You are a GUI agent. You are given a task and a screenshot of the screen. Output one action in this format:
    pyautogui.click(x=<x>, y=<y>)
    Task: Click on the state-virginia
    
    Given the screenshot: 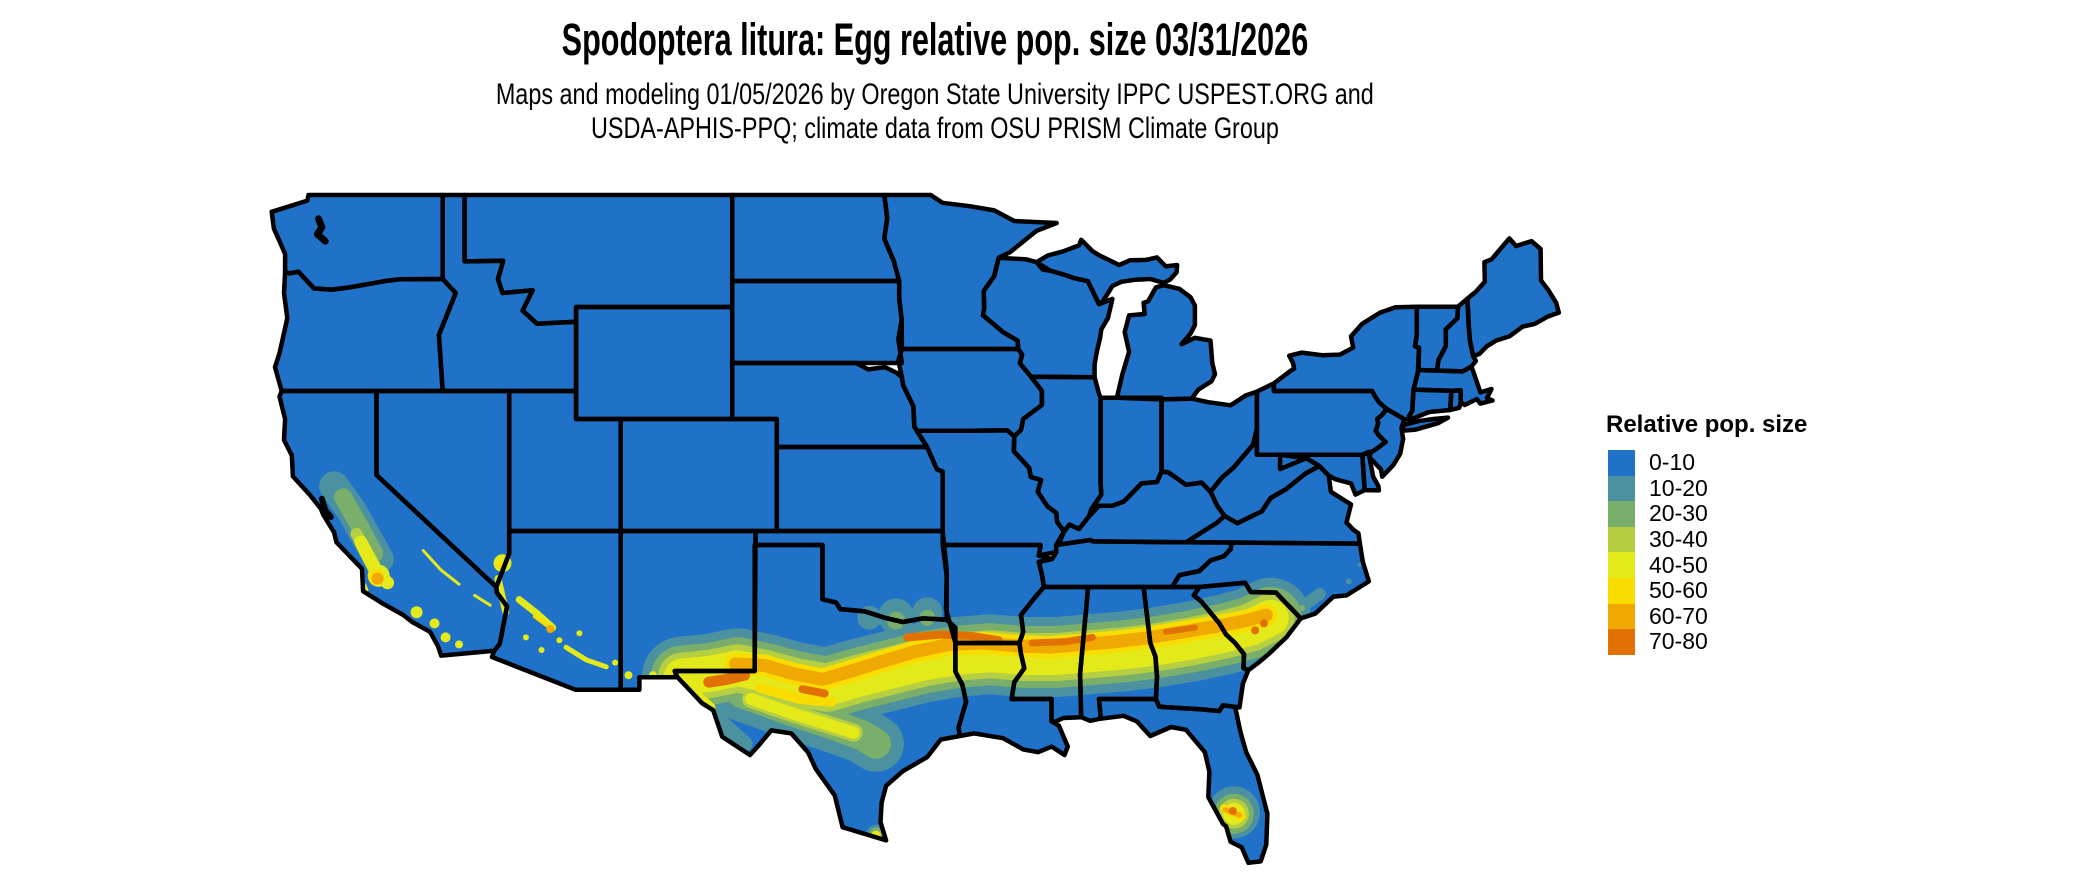 What is the action you would take?
    pyautogui.click(x=1273, y=505)
    